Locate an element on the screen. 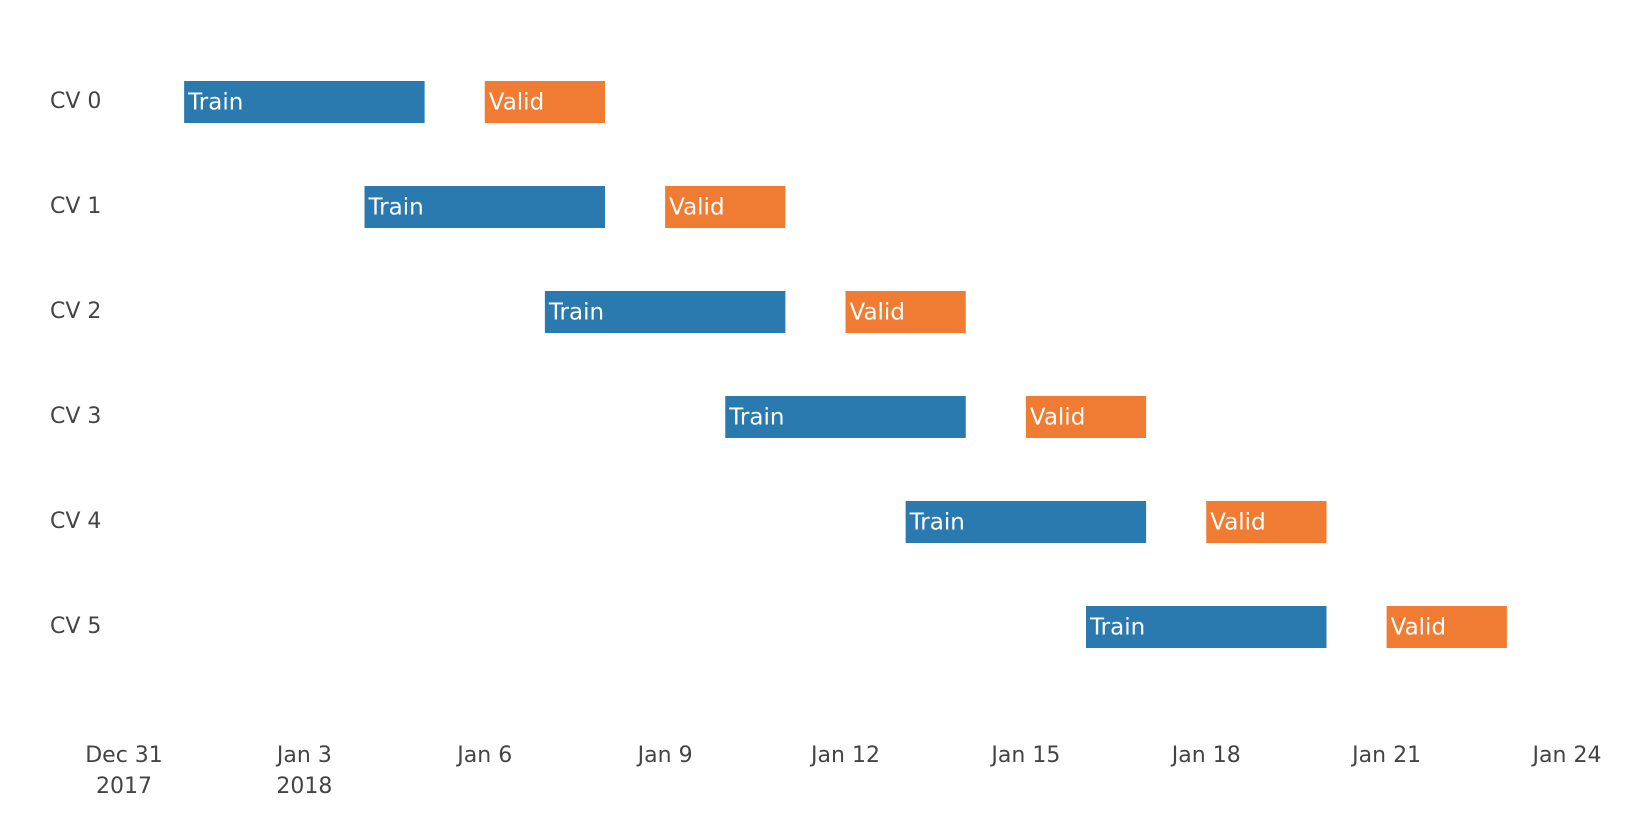 The width and height of the screenshot is (1634, 836). x-tick-label: Jan 9 is located at coordinates (664, 755).